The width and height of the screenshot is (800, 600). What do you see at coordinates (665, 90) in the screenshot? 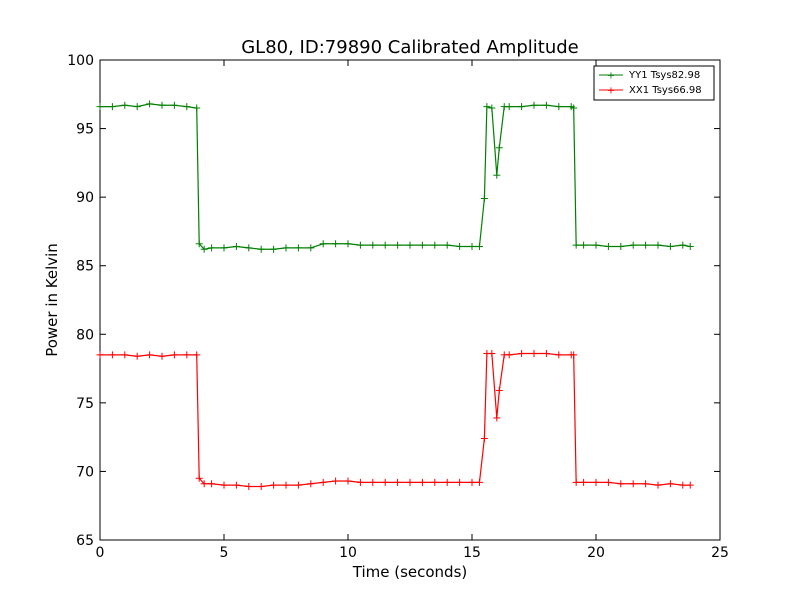
I see `legend-label-xx1: XX1 Tsys66.98` at bounding box center [665, 90].